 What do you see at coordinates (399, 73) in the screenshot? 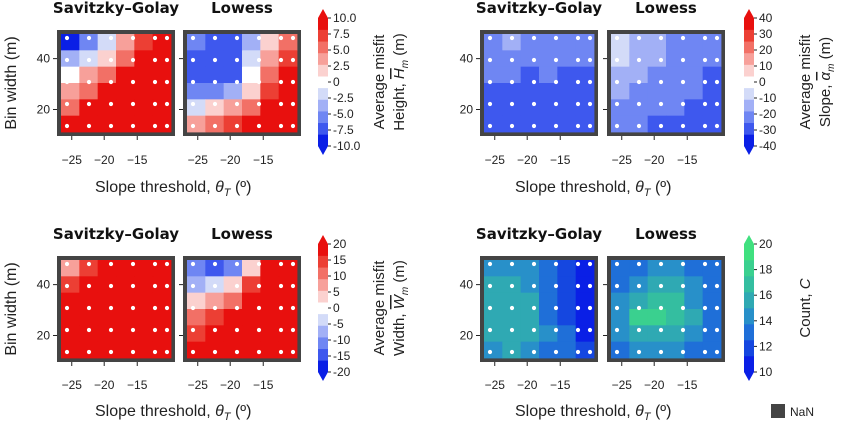
I see `colorbar-label-var: H` at bounding box center [399, 73].